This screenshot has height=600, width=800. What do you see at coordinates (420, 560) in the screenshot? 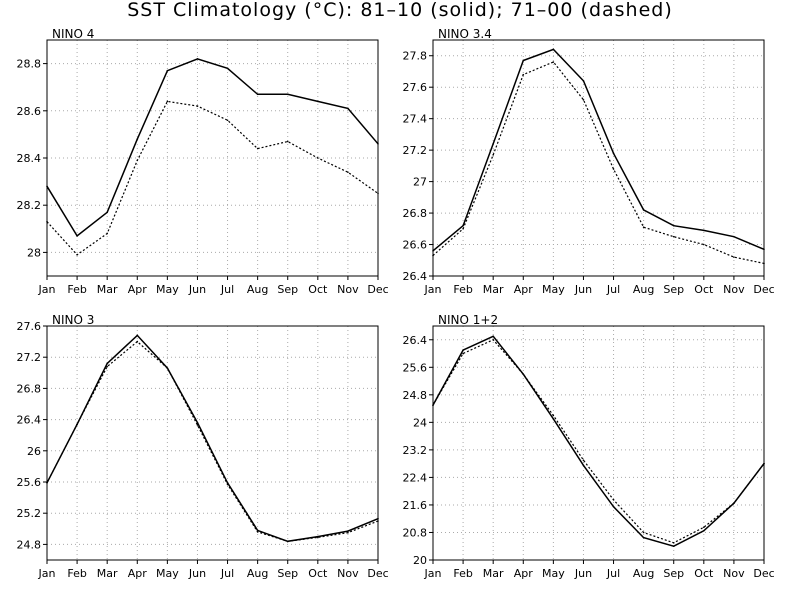
I see `y-tick-label: 20` at bounding box center [420, 560].